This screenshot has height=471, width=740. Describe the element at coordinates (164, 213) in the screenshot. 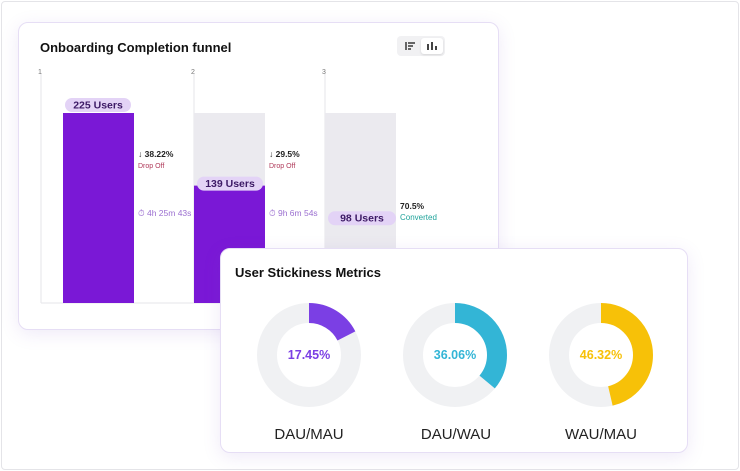

I see `funnel-time: ⏱ 4h 25m 43s` at that location.